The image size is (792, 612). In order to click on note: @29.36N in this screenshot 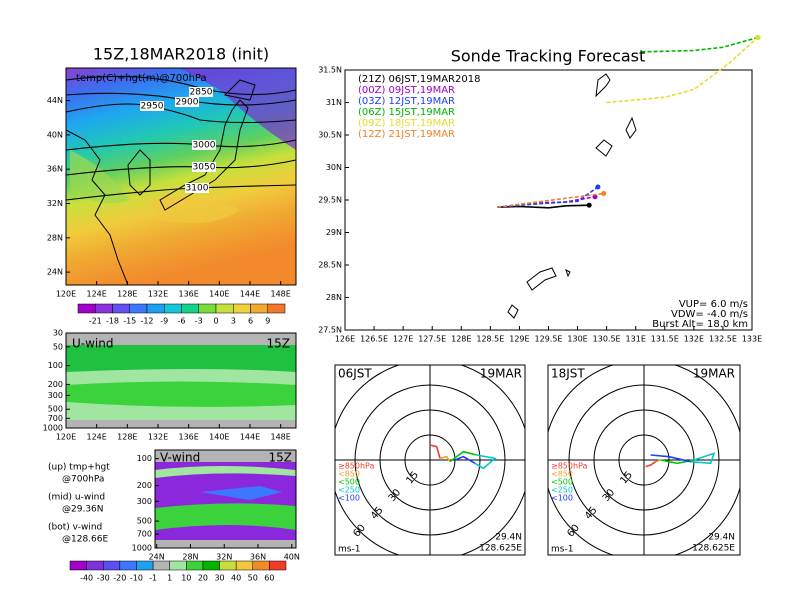, I will do `click(83, 510)`.